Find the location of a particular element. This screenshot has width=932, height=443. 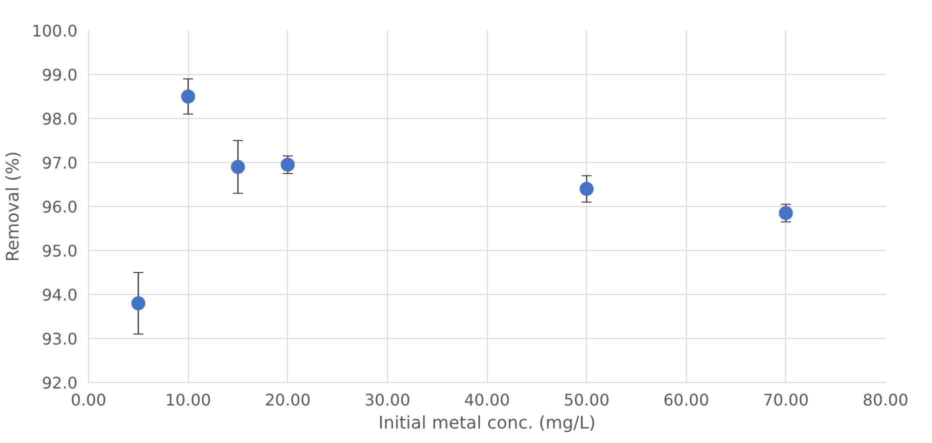

y-tick-label: 97.0 is located at coordinates (60, 163).